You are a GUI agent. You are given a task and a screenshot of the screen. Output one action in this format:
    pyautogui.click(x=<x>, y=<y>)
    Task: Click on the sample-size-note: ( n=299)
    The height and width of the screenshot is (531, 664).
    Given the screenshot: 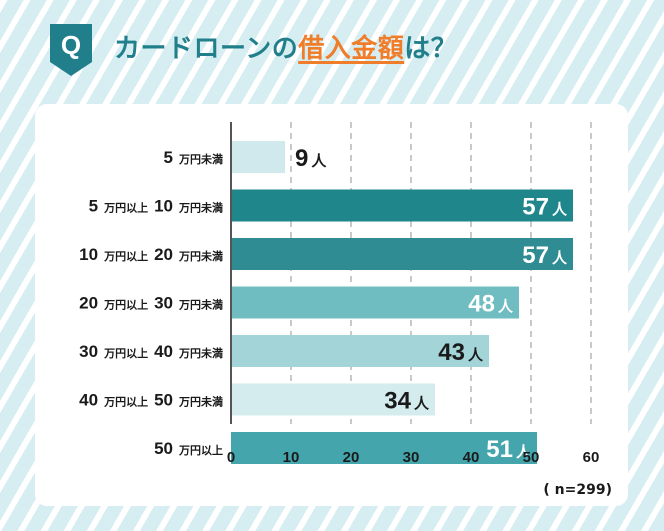 What is the action you would take?
    pyautogui.click(x=577, y=490)
    